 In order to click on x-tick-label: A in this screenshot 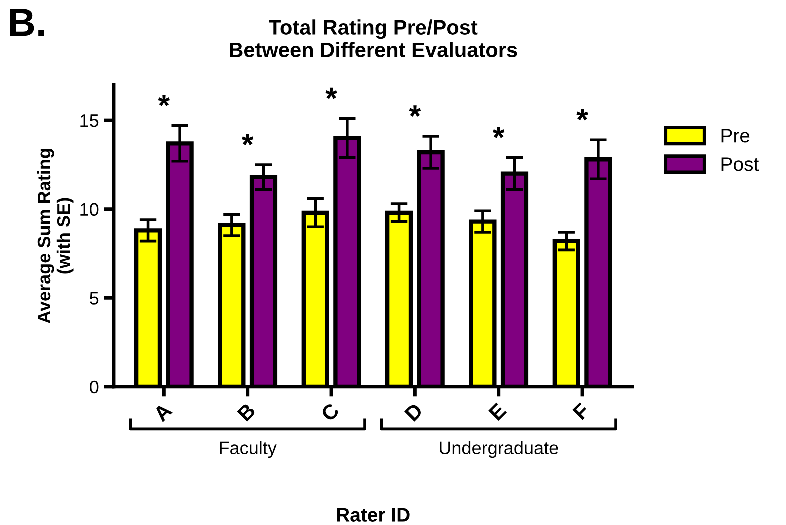, I will do `click(162, 412)`.